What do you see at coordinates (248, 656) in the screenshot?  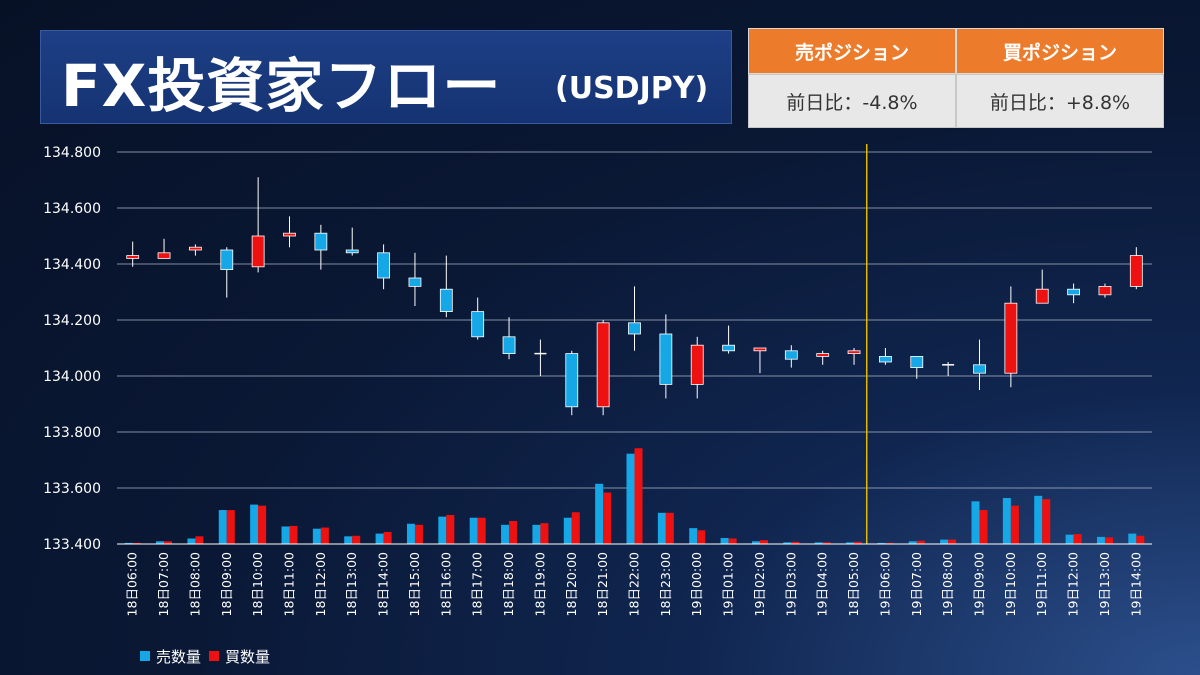 I see `legend-buy-label: 買数量` at bounding box center [248, 656].